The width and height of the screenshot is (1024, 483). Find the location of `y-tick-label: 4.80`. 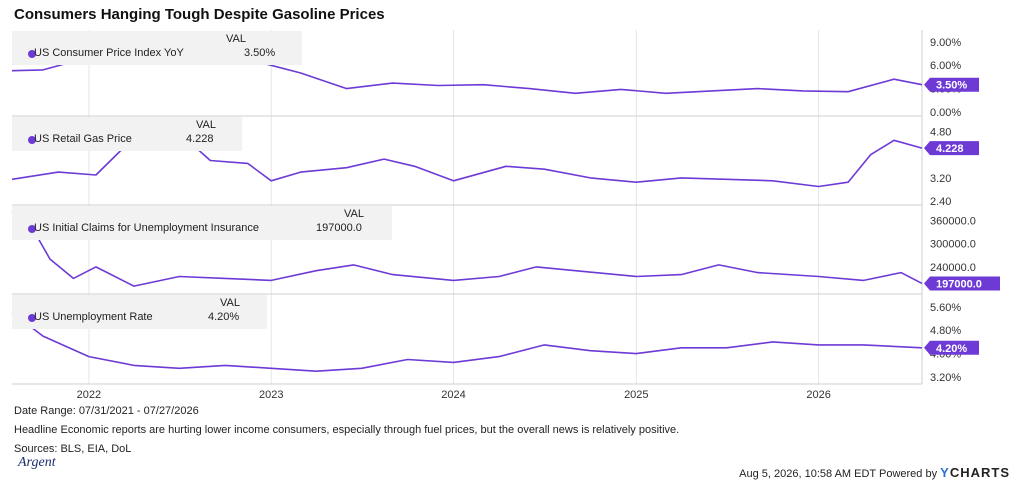

y-tick-label: 4.80 is located at coordinates (940, 133).